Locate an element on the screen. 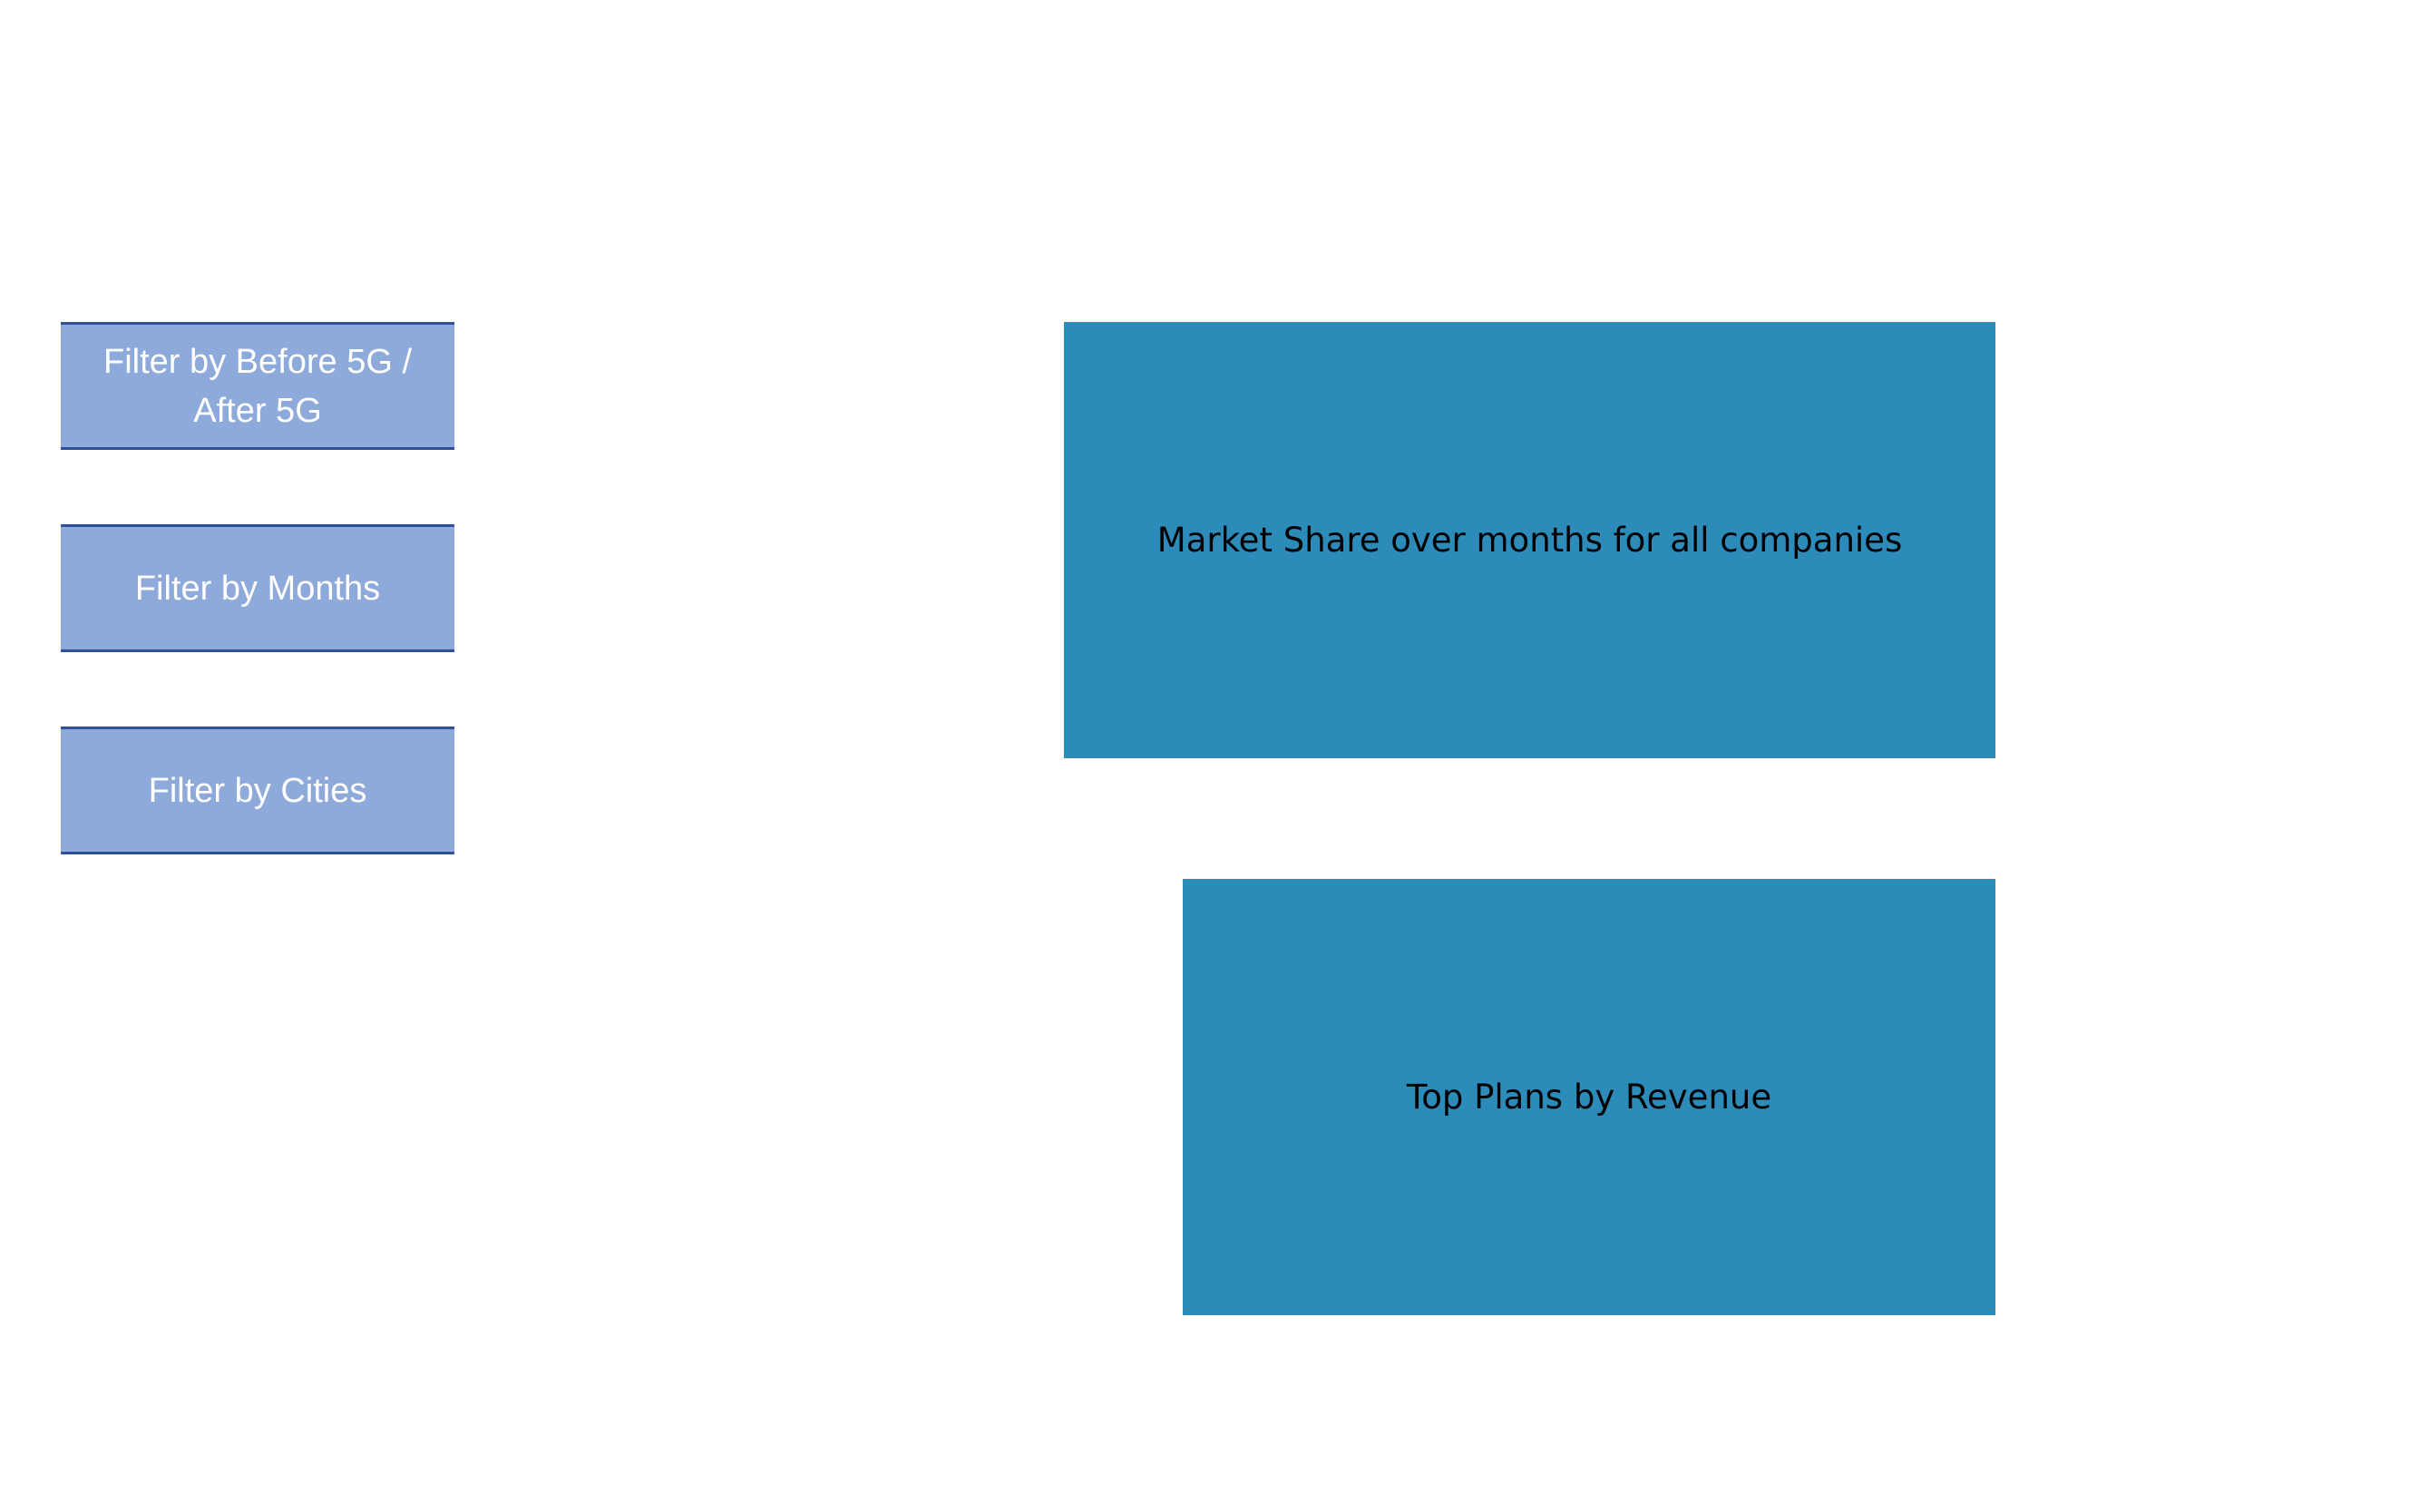  filter-months-label: Filter by Months is located at coordinates (257, 588).